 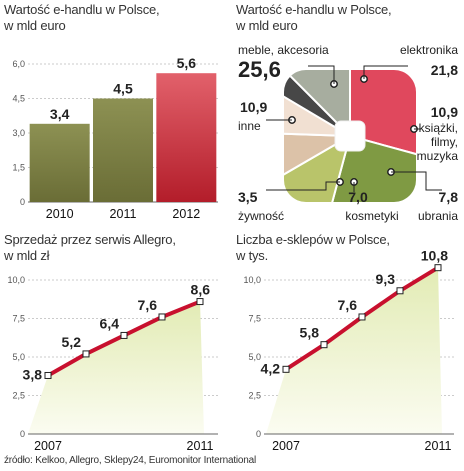 What do you see at coordinates (434, 256) in the screenshot?
I see `data-value-label: 10,8` at bounding box center [434, 256].